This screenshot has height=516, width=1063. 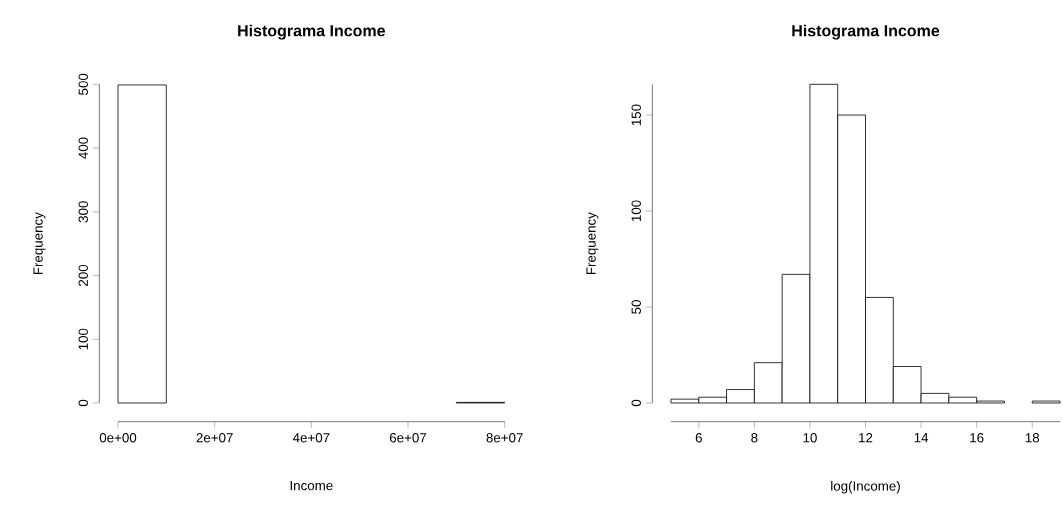 I want to click on x-tick-label: 6, so click(x=698, y=438).